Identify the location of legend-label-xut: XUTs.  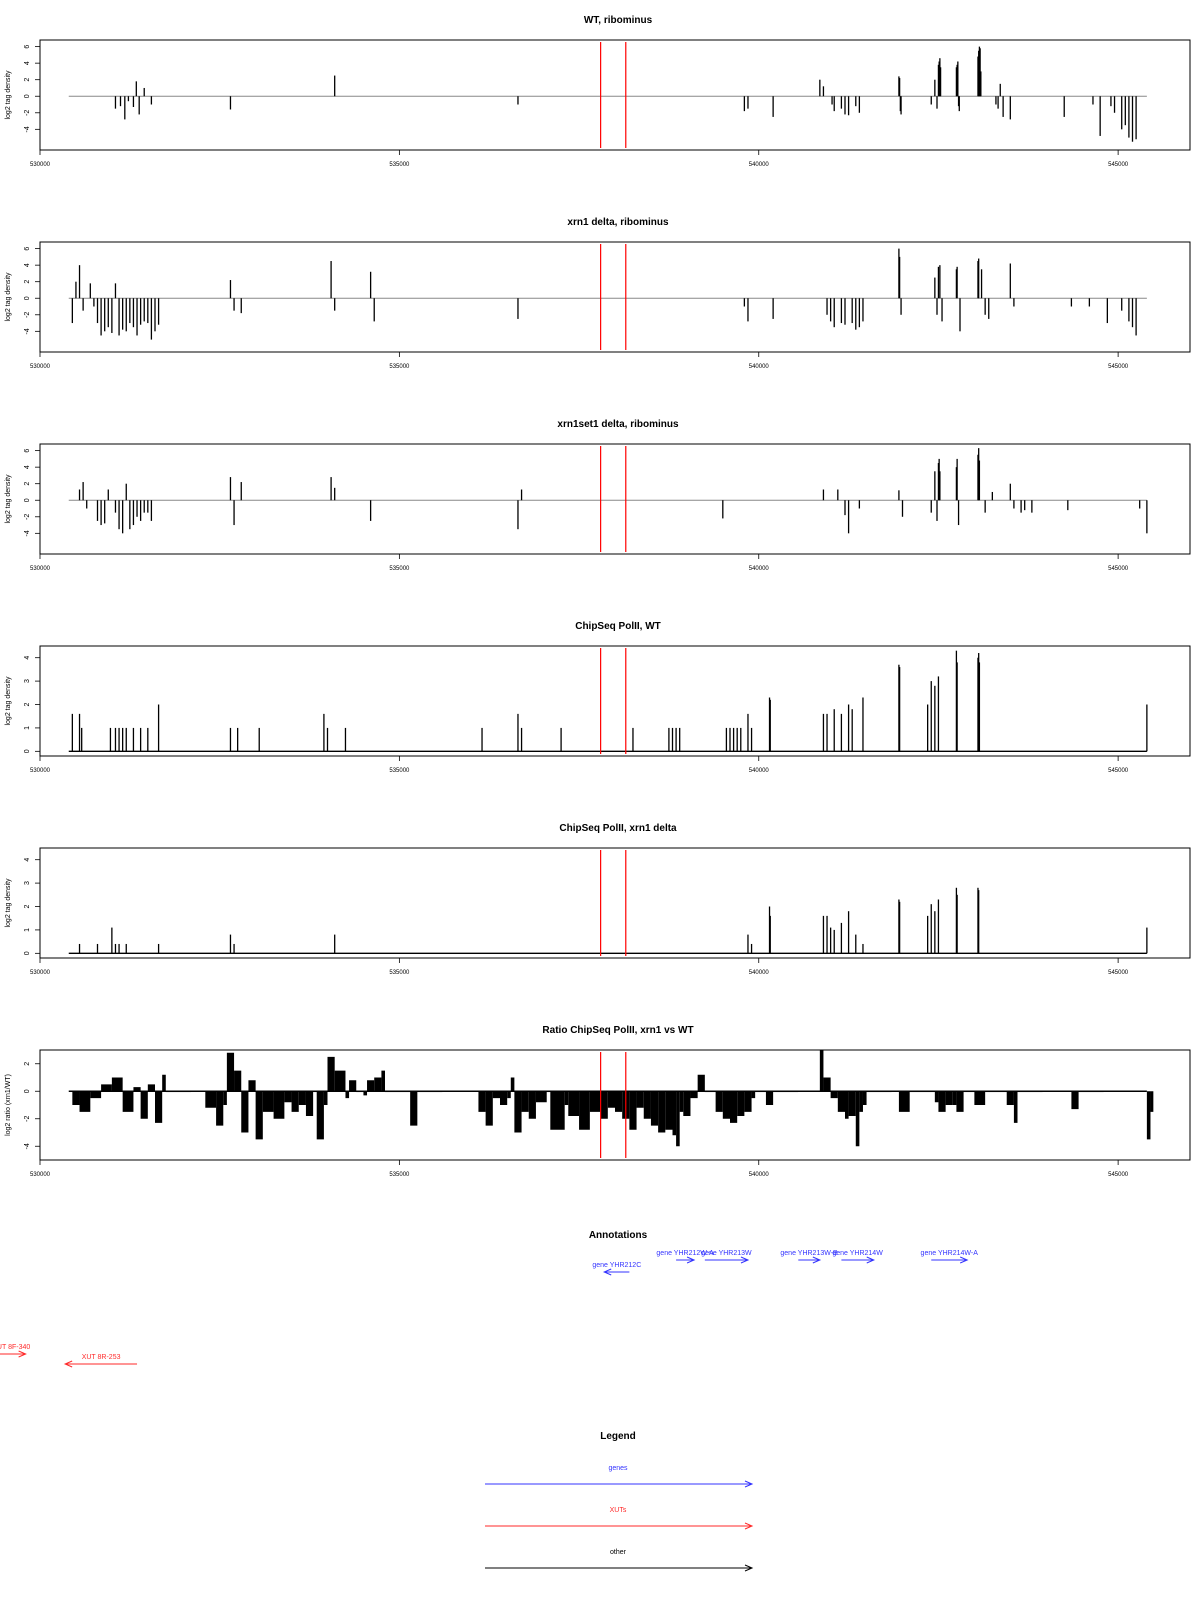
(618, 1510).